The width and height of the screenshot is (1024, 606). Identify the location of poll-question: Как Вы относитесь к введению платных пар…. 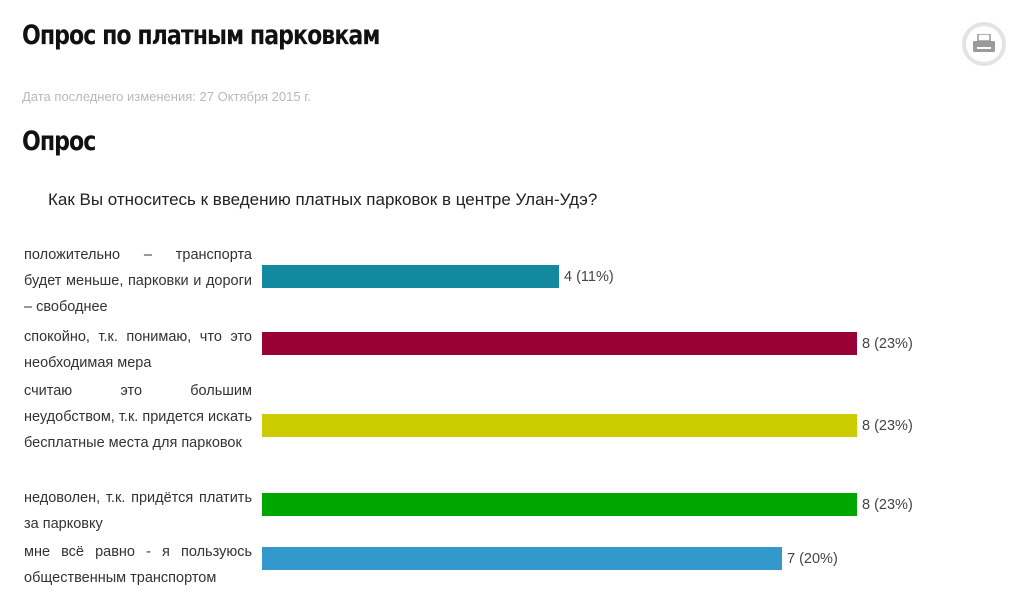
(323, 199).